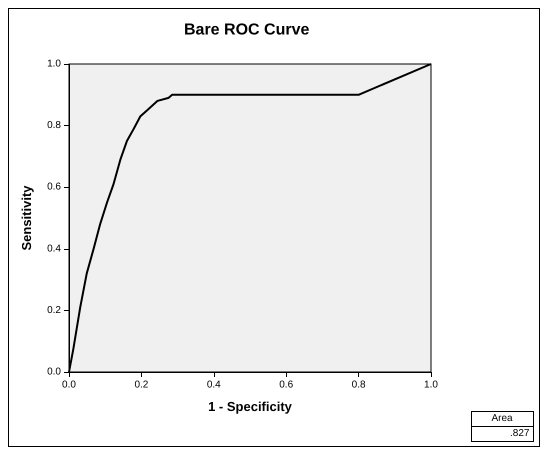 The image size is (548, 455). I want to click on y-tick-label: 0.2, so click(54, 310).